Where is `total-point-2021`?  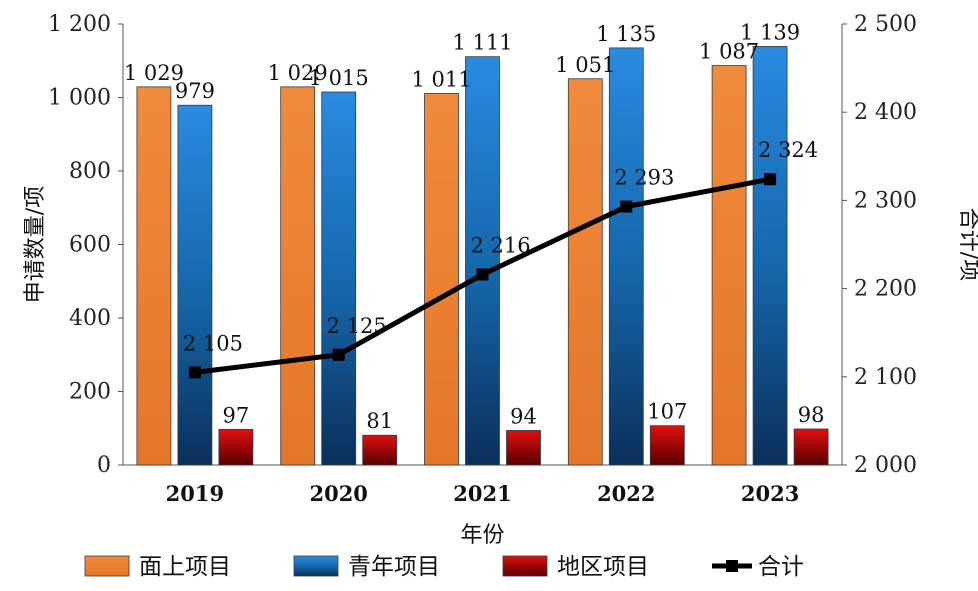 total-point-2021 is located at coordinates (482, 274).